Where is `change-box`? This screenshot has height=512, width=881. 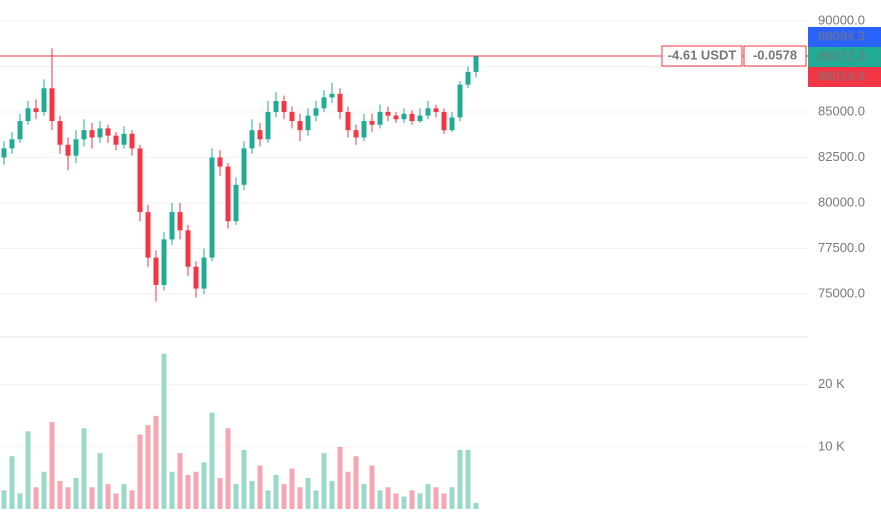
change-box is located at coordinates (702, 56).